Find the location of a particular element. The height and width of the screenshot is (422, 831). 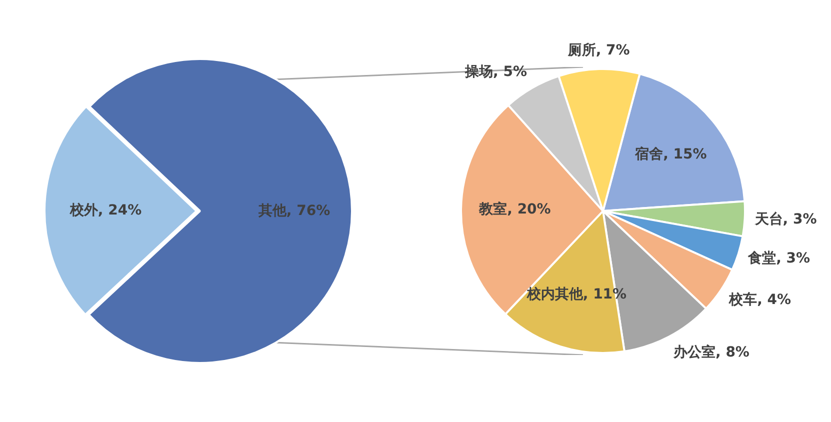

slice-label: 天台, 3% is located at coordinates (785, 219).